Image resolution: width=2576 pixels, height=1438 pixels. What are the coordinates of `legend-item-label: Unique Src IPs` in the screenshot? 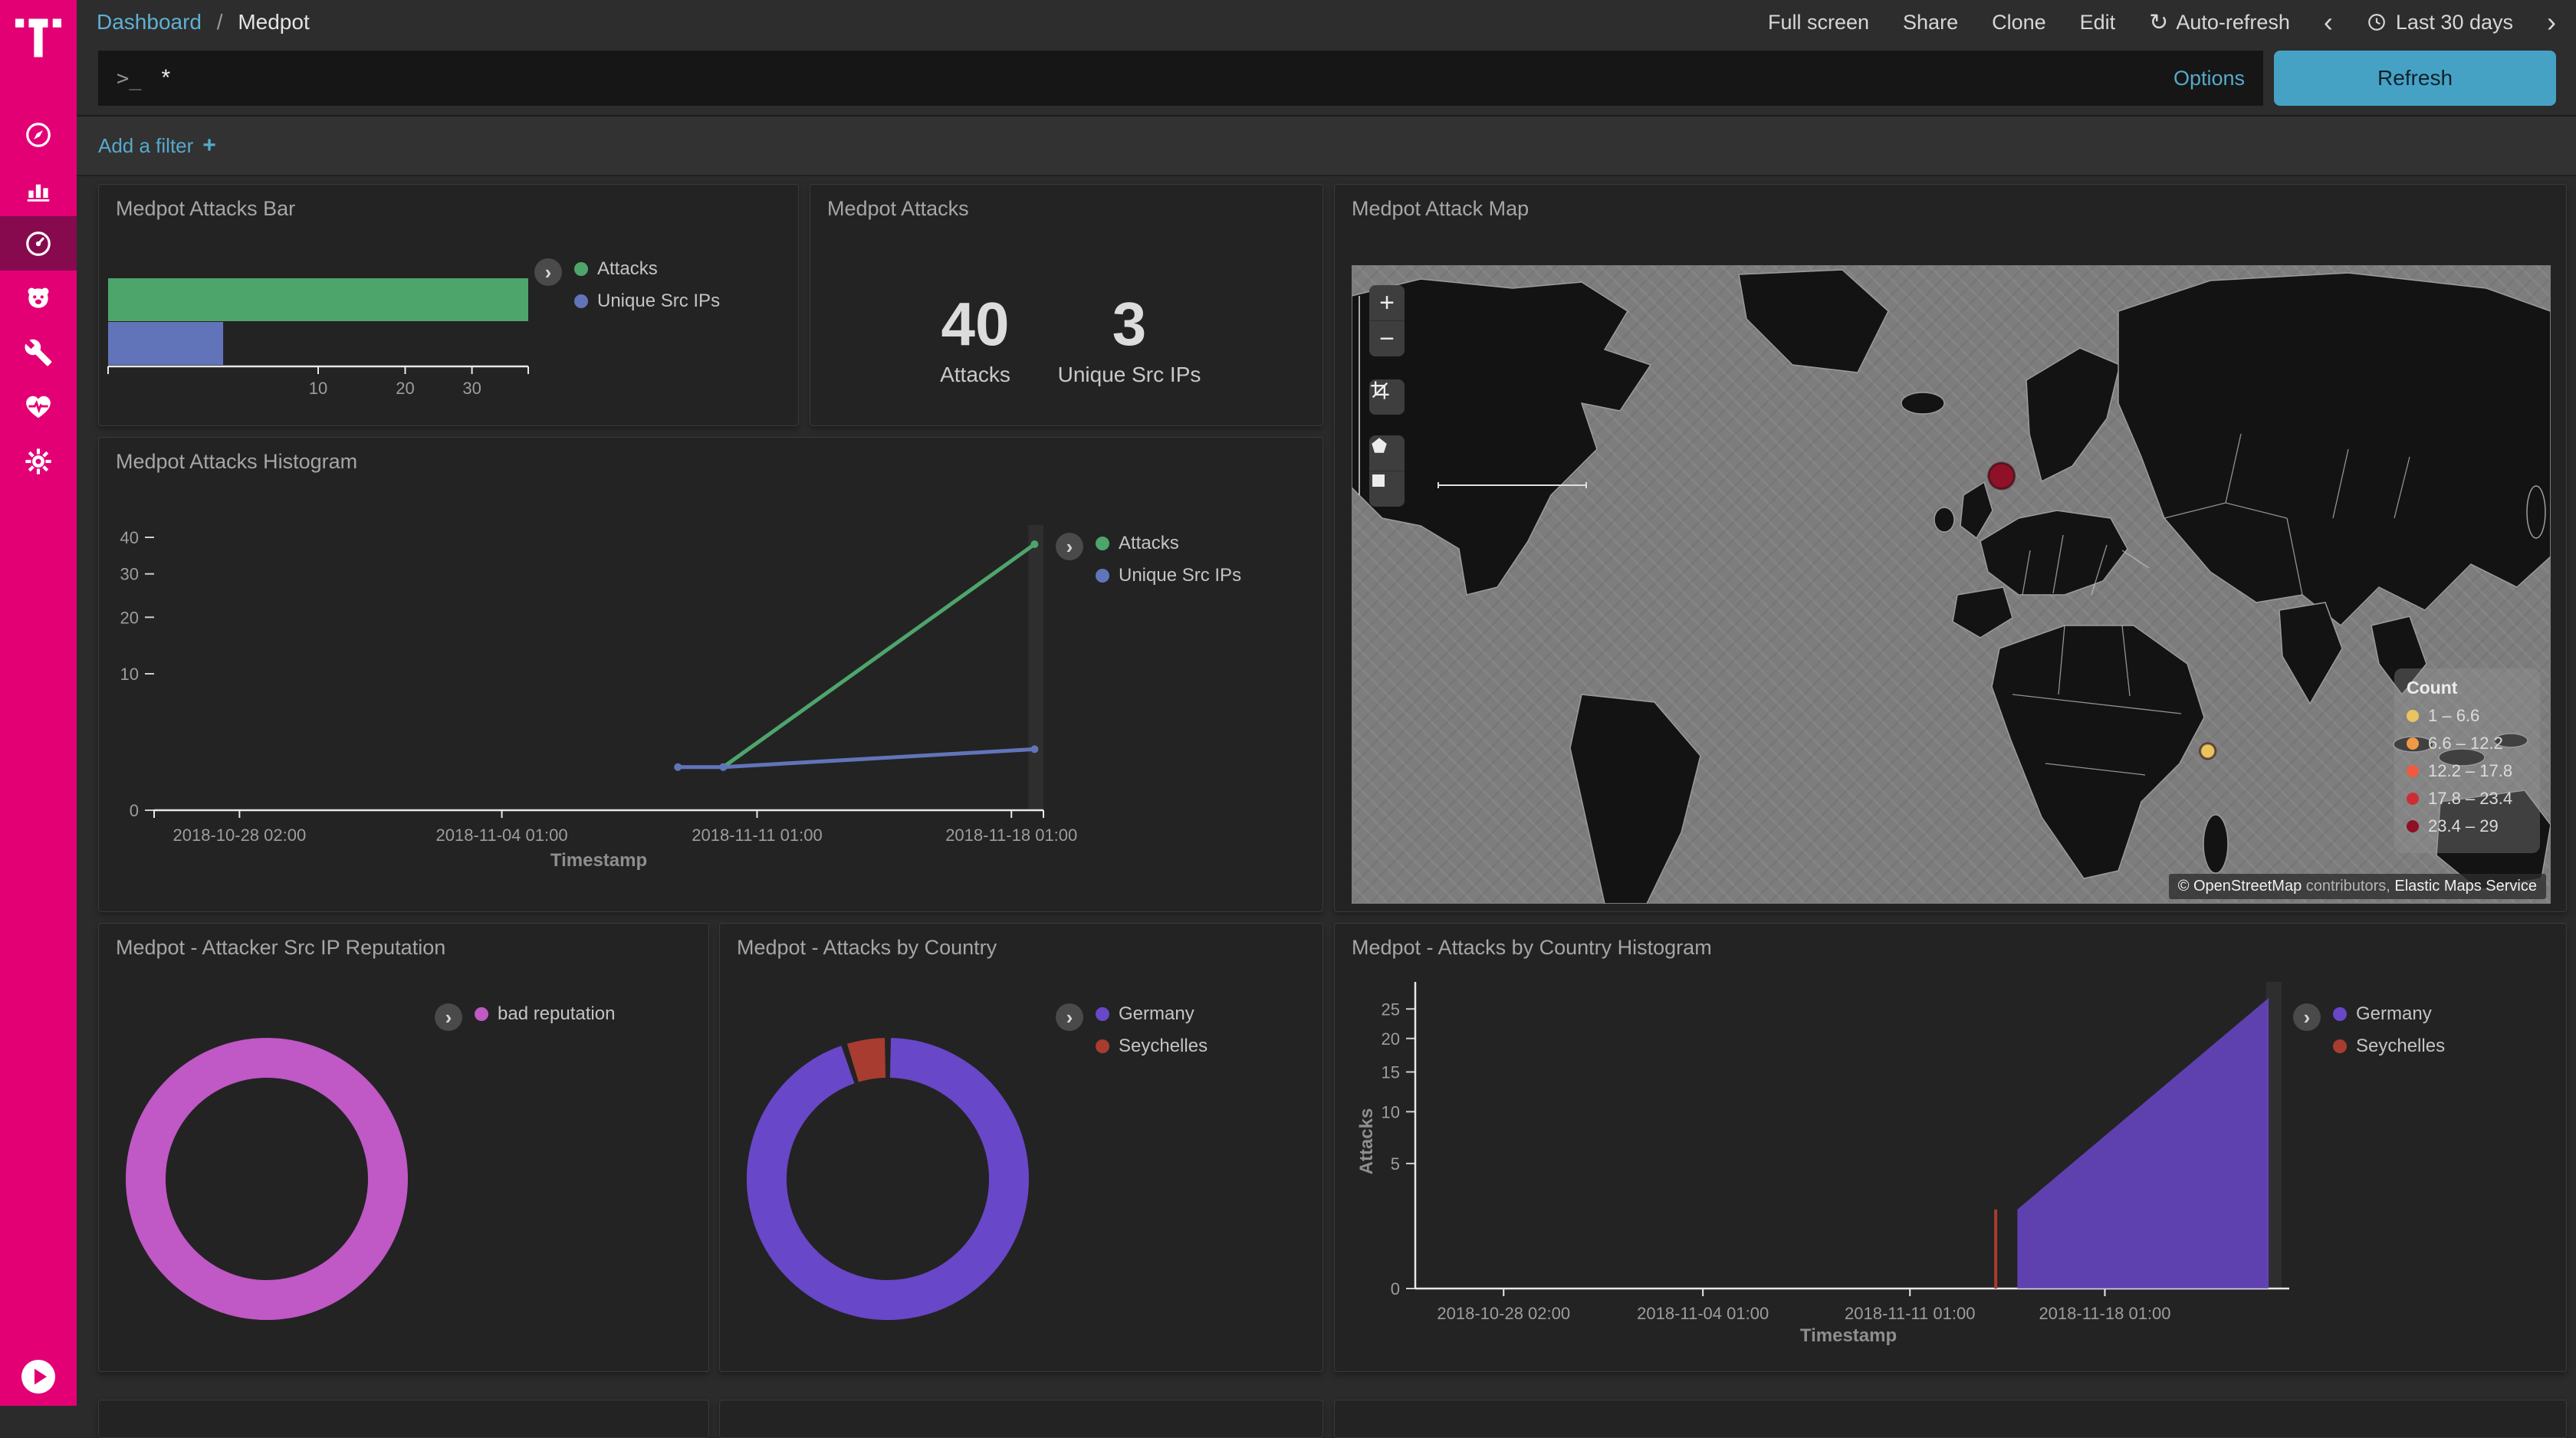 It's located at (659, 301).